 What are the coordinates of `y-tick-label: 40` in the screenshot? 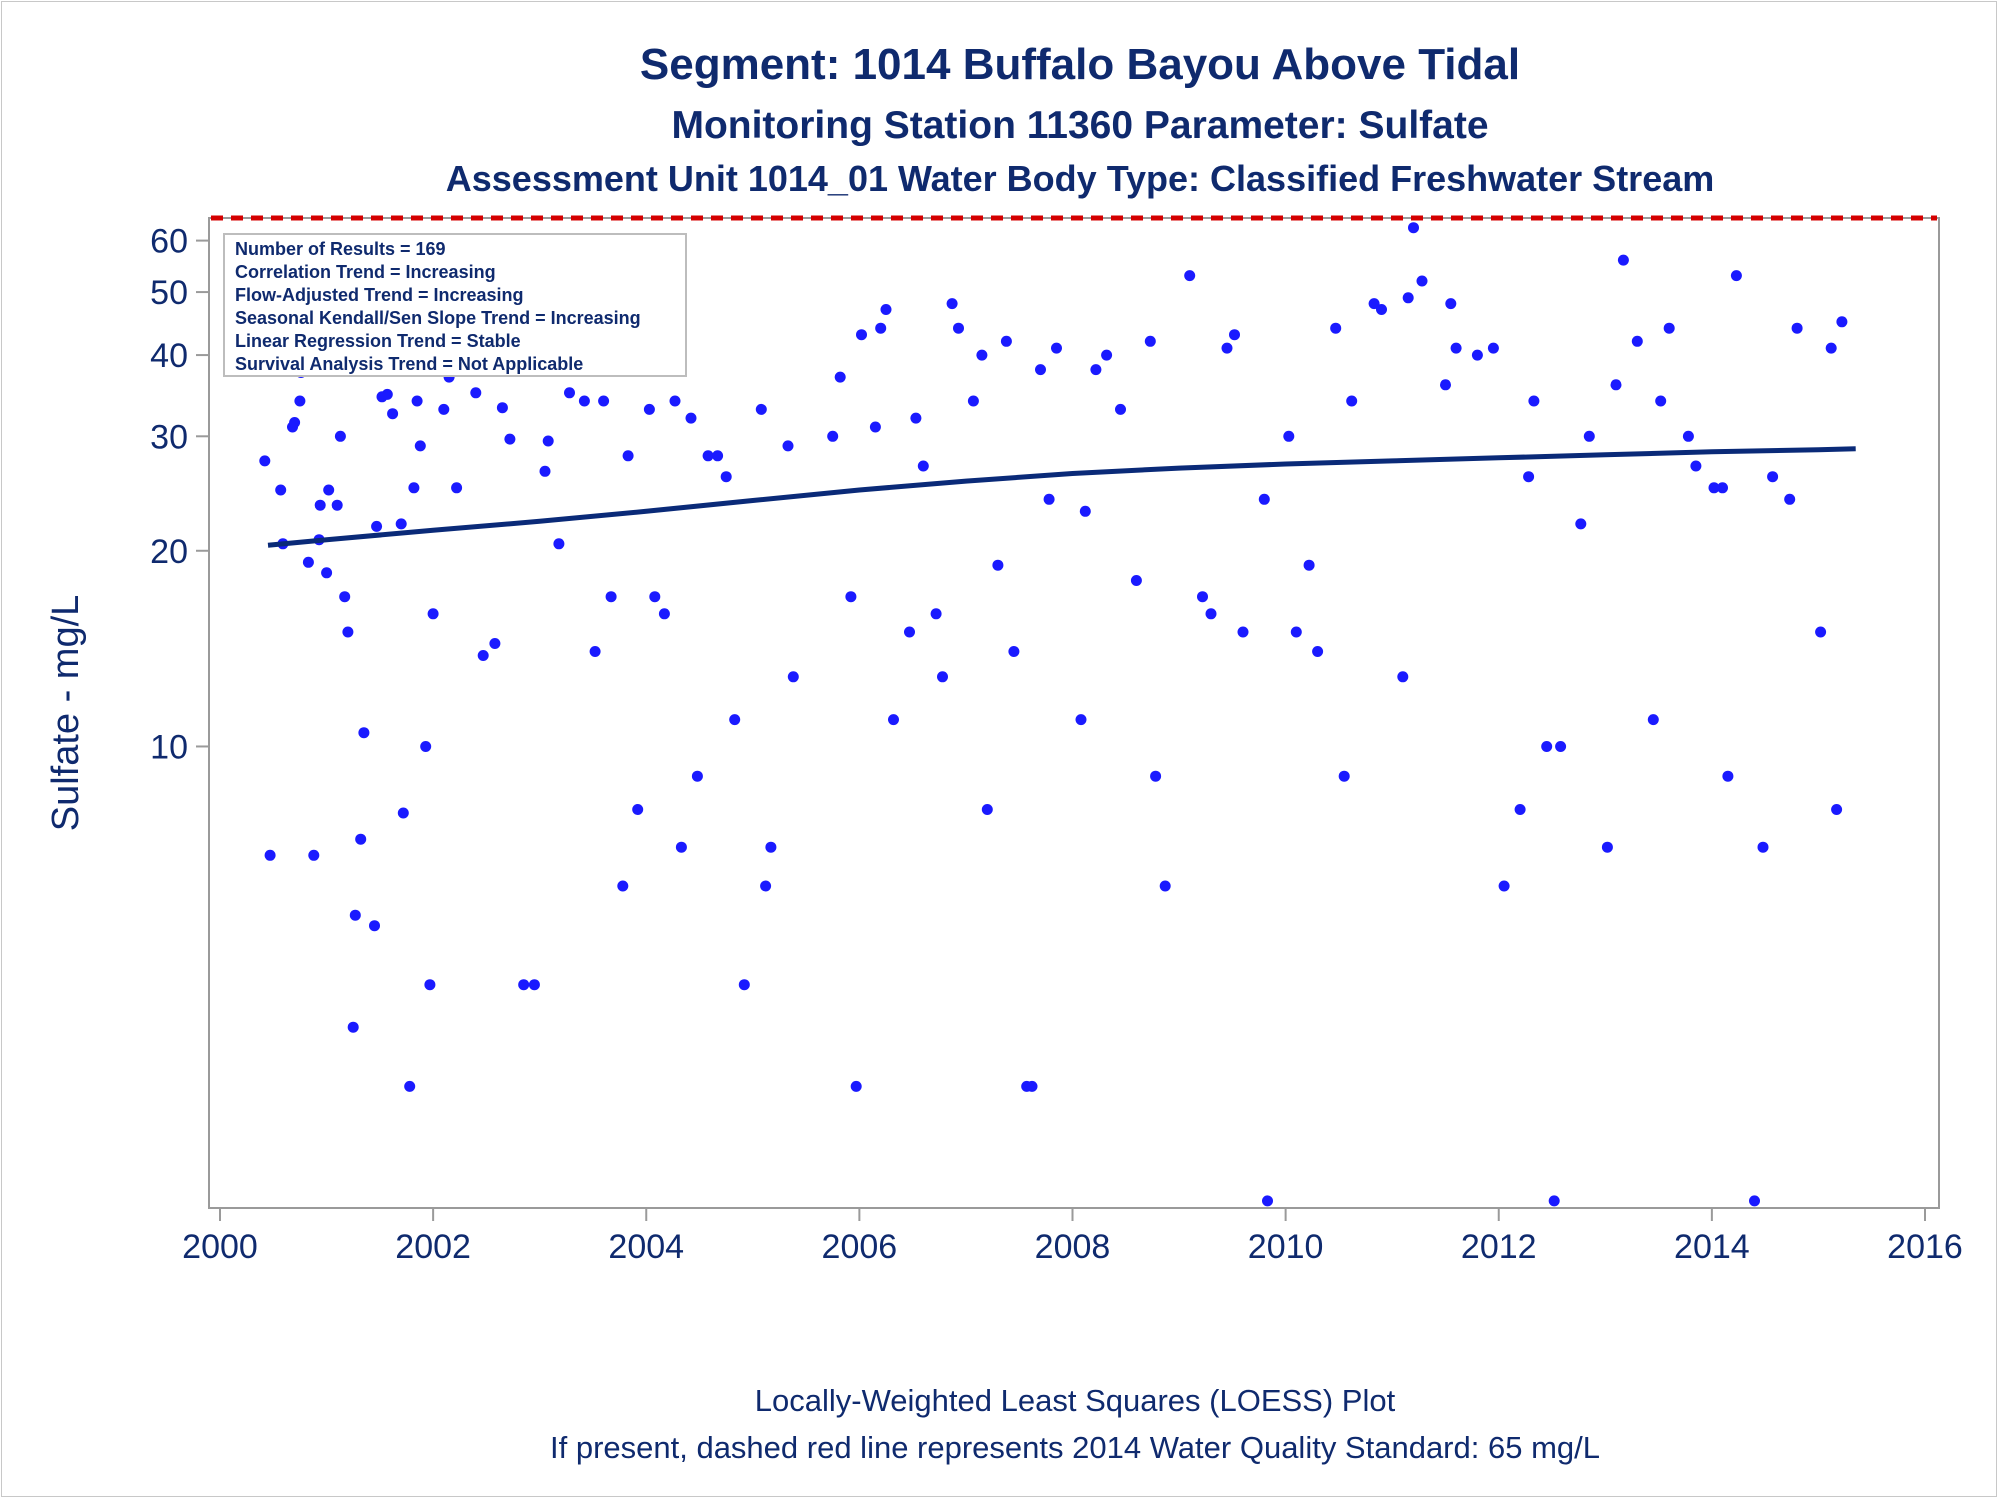 It's located at (169, 356).